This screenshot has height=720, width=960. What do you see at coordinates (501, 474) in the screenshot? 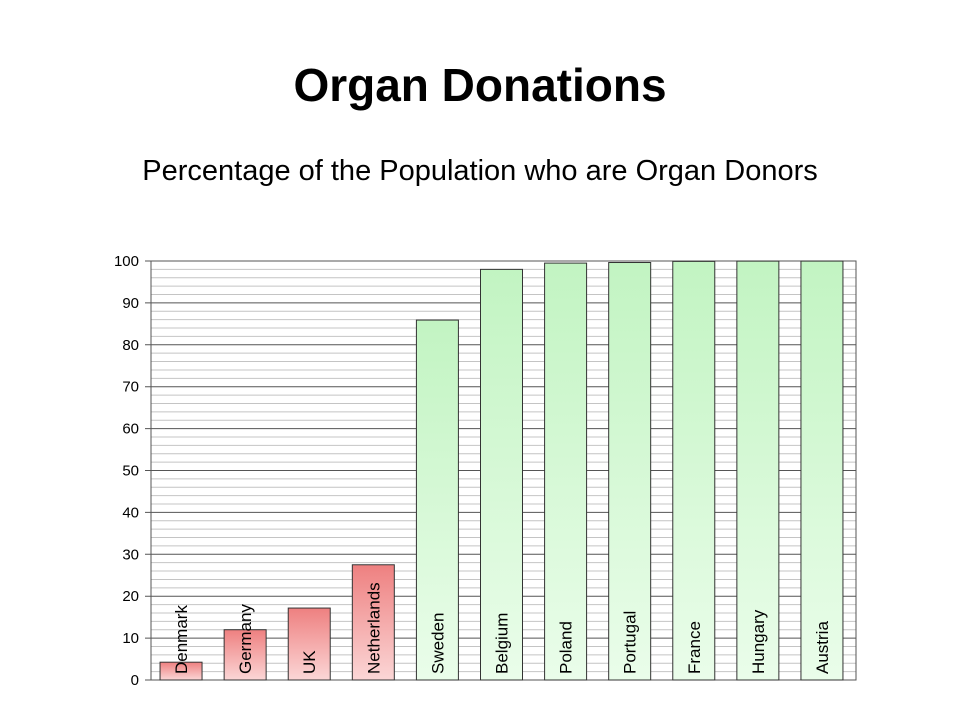
I see `bar-belgium` at bounding box center [501, 474].